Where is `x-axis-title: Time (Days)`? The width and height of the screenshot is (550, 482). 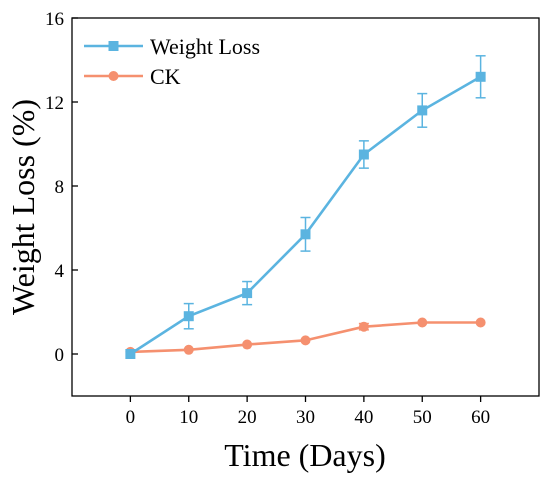
x-axis-title: Time (Days) is located at coordinates (304, 455).